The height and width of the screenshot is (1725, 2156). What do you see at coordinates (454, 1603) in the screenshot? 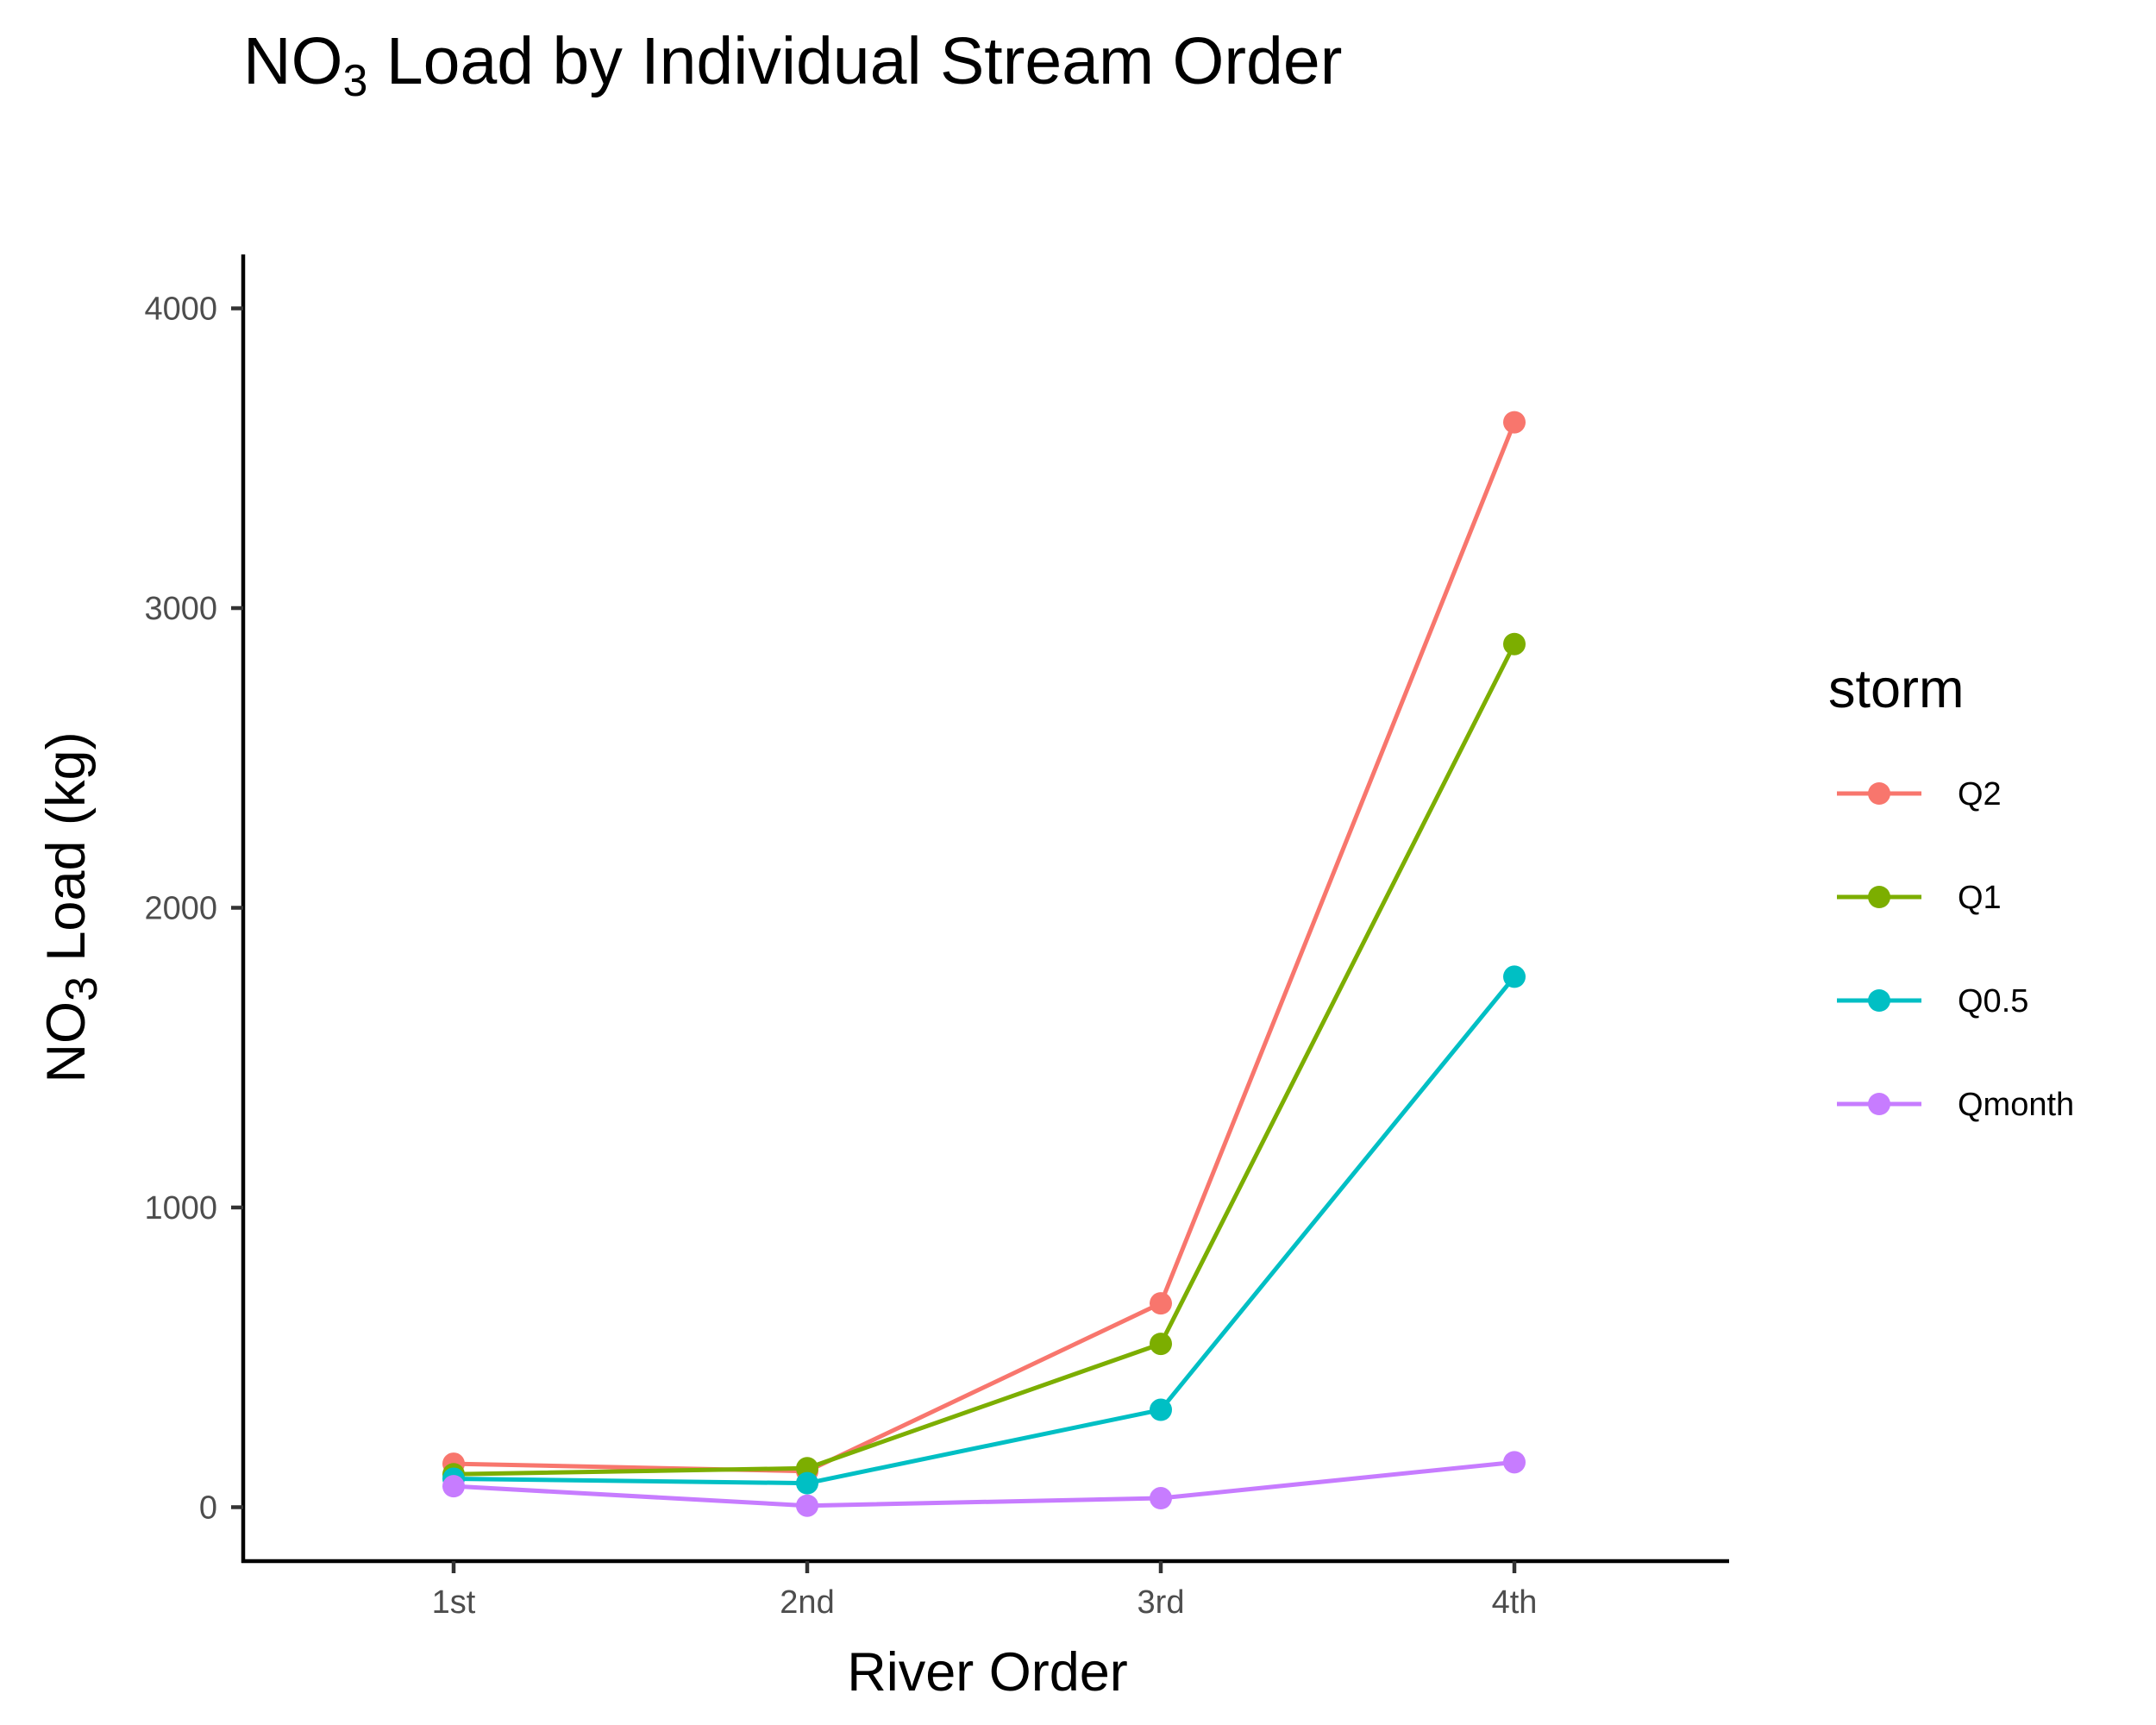
I see `x-tick-label: 1st` at bounding box center [454, 1603].